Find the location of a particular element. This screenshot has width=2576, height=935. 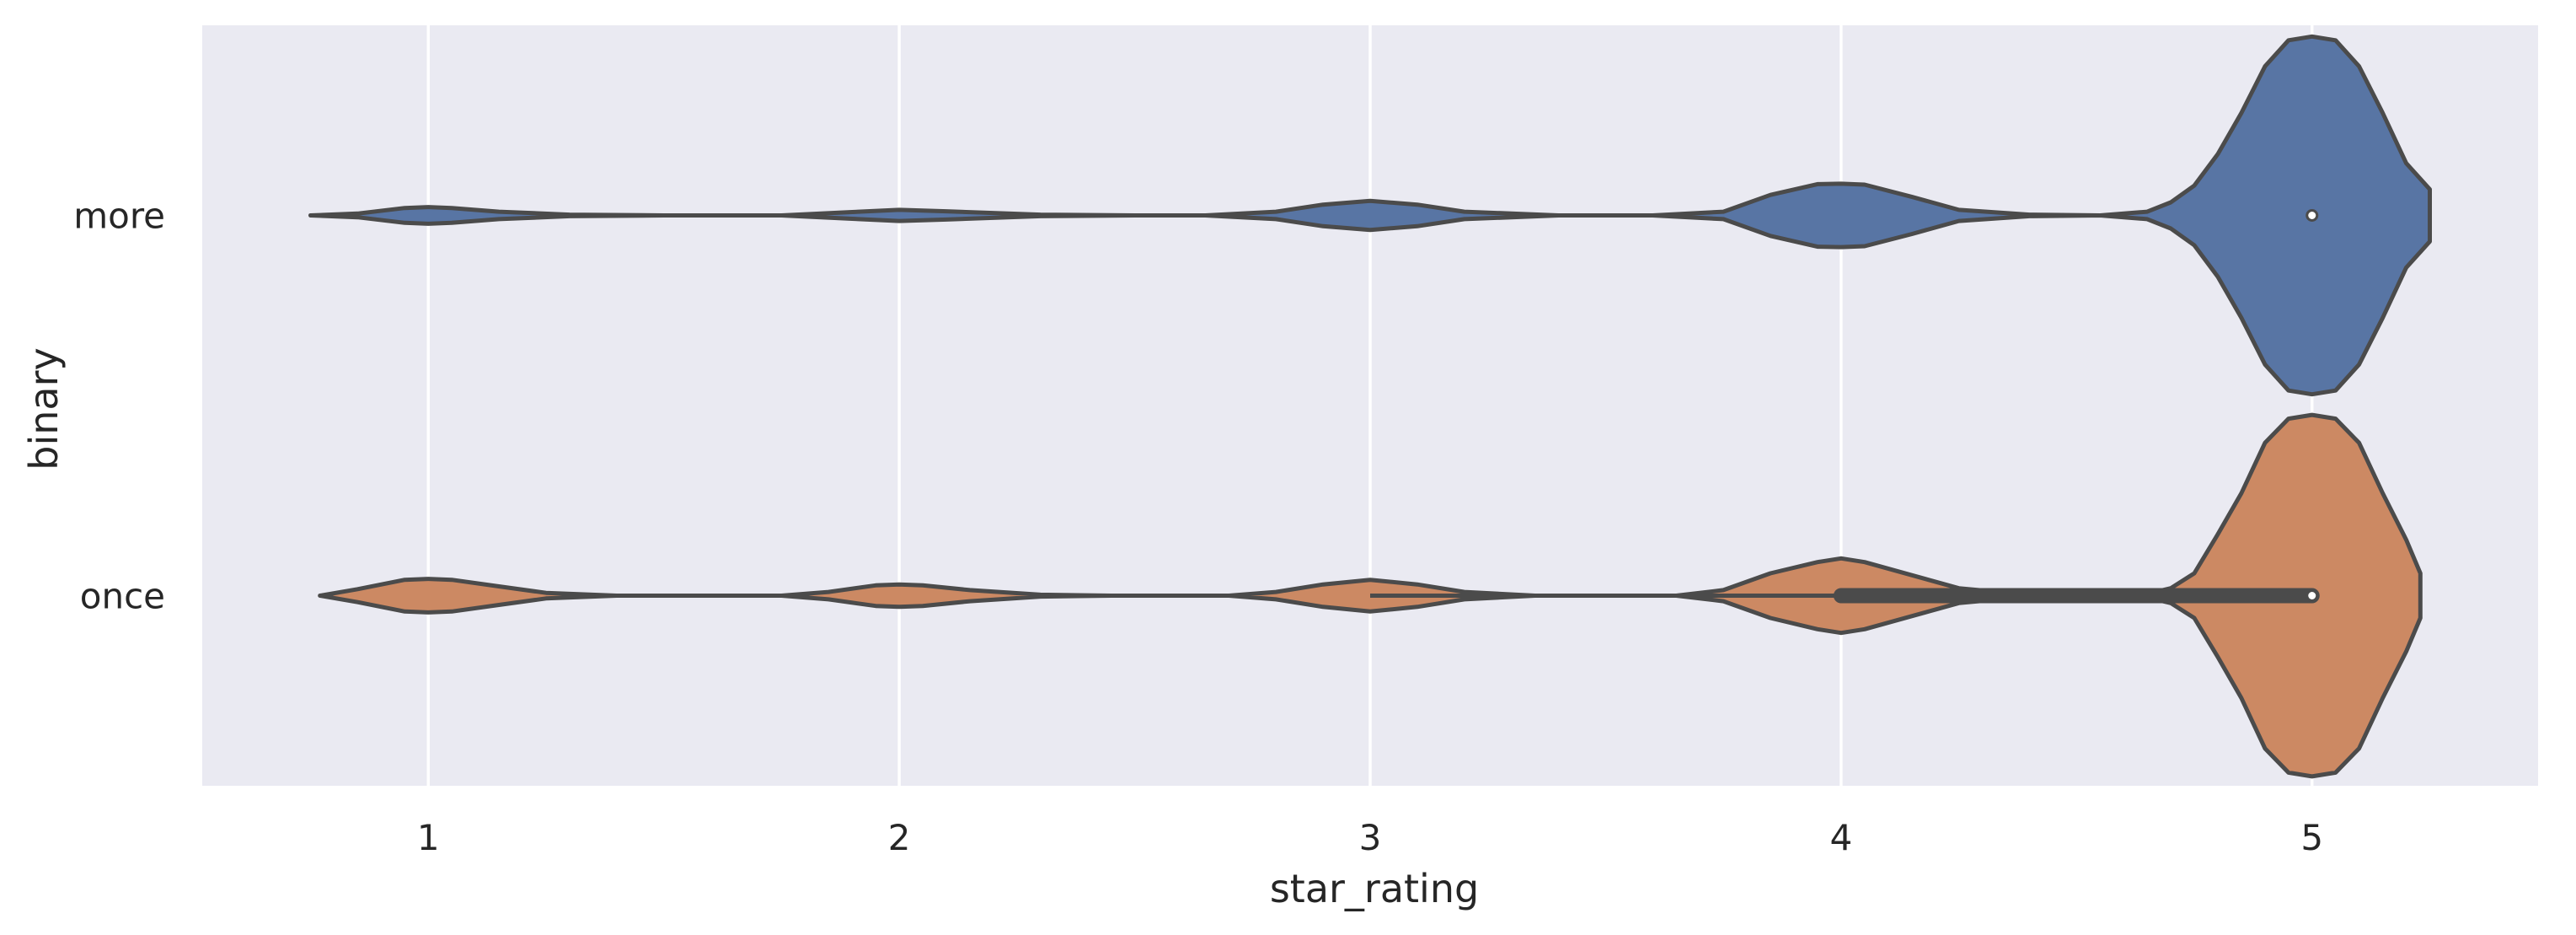

median-point-more is located at coordinates (2312, 215).